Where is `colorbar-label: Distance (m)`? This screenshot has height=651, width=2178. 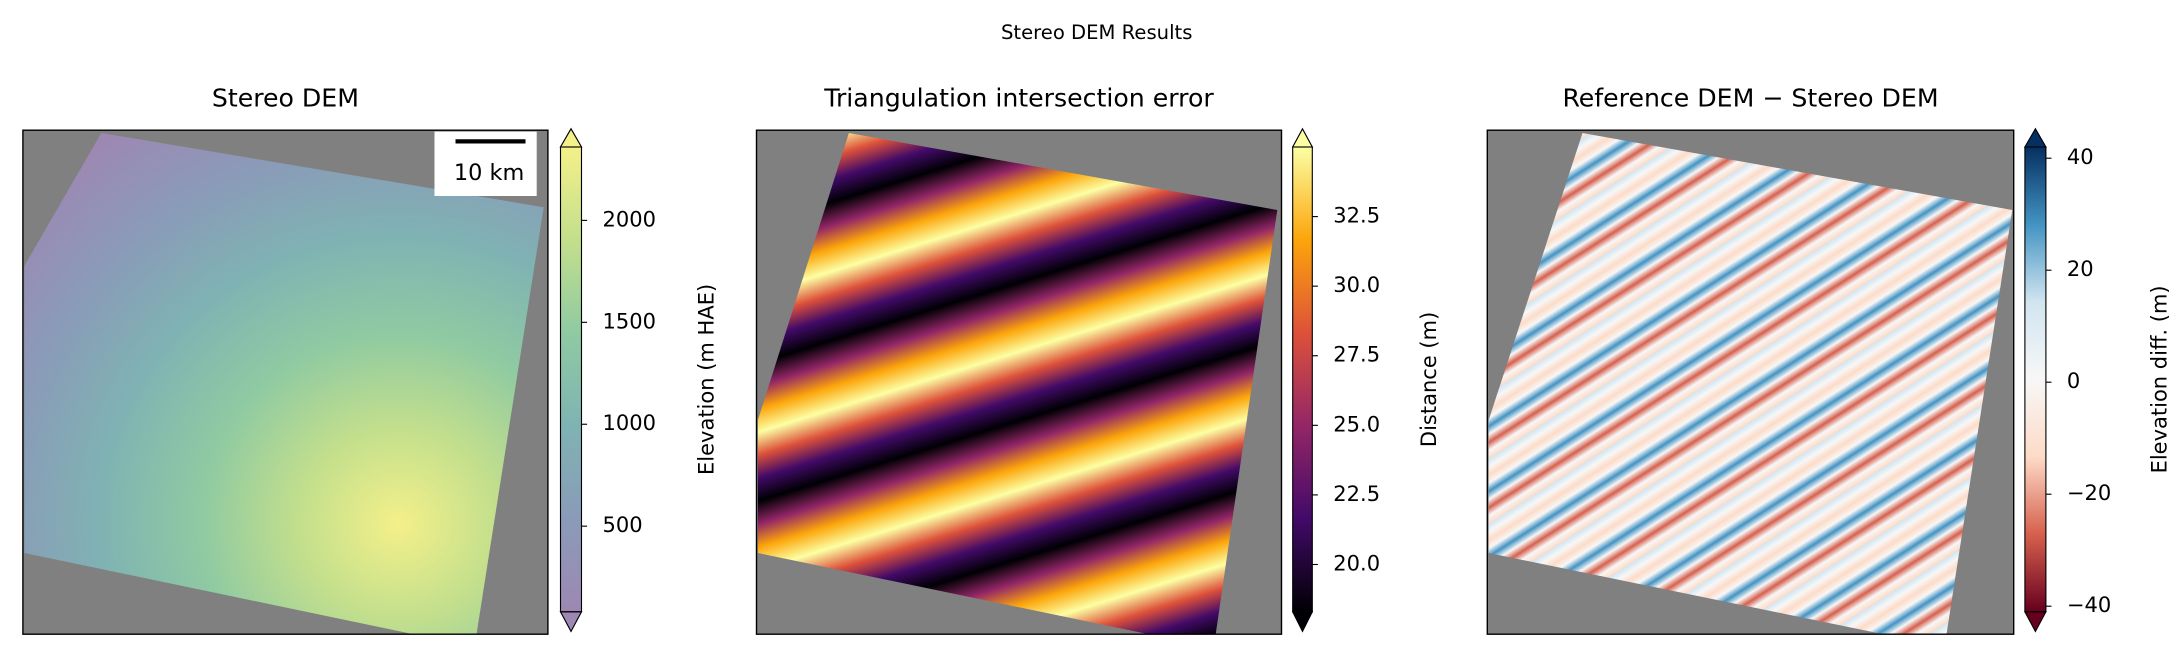
colorbar-label: Distance (m) is located at coordinates (1429, 379).